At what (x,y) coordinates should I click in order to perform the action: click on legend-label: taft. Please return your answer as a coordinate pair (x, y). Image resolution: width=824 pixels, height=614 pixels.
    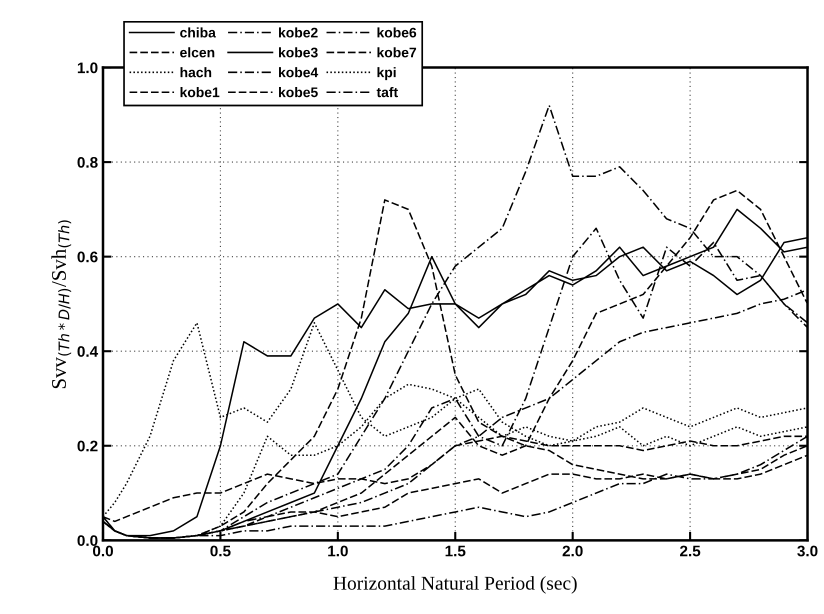
    Looking at the image, I should click on (387, 92).